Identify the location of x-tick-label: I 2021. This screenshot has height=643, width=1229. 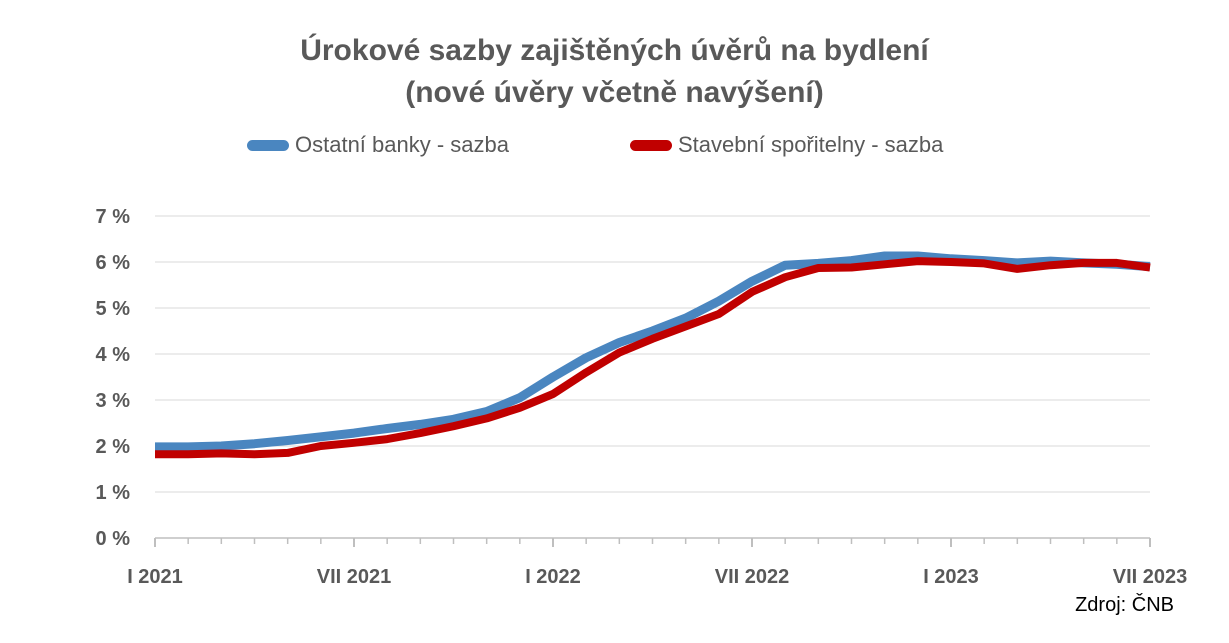
(155, 577).